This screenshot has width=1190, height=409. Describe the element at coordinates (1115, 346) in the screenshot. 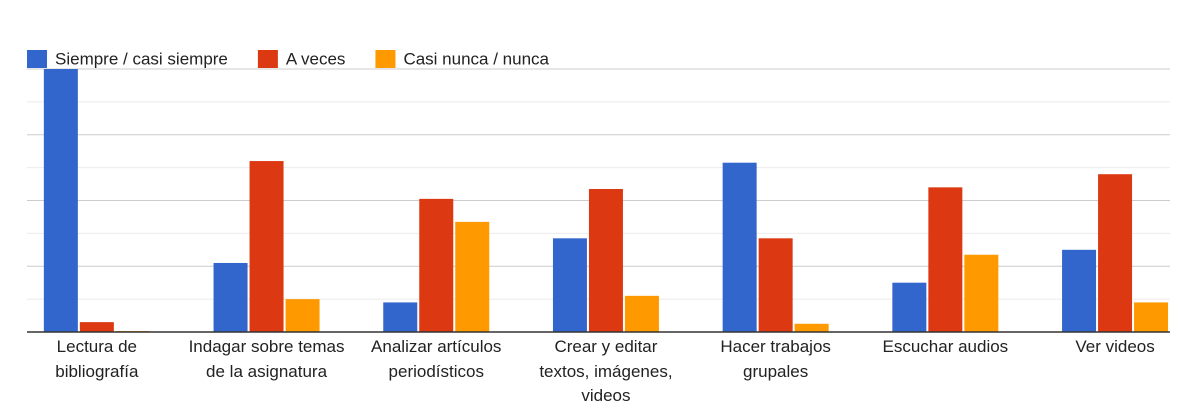

I see `x-tick-label: Ver videos` at that location.